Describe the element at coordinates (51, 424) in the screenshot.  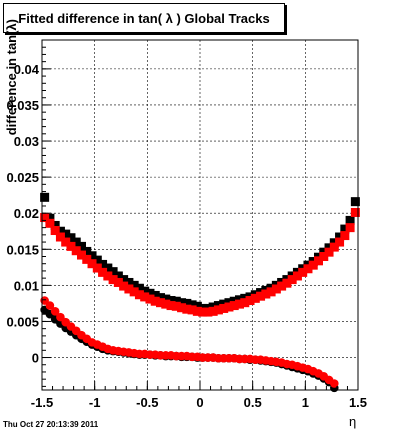
I see `timestamp: Thu Oct 27 20:13:39 2011` at that location.